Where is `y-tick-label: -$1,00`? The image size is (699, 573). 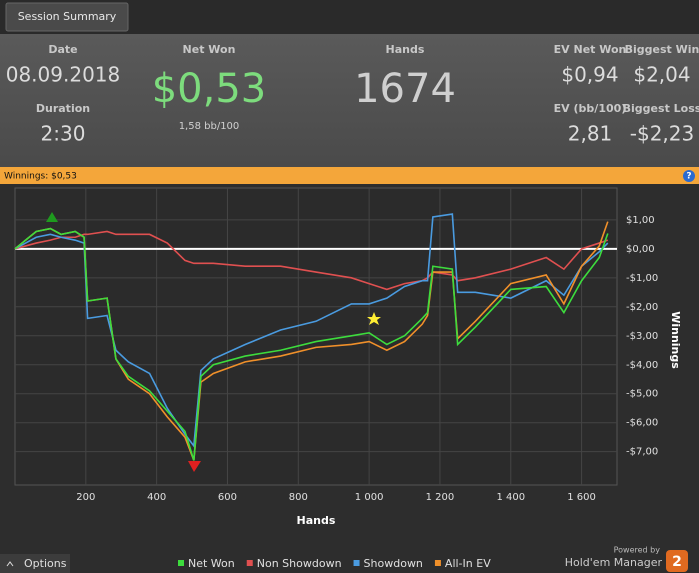
y-tick-label: -$1,00 is located at coordinates (642, 278).